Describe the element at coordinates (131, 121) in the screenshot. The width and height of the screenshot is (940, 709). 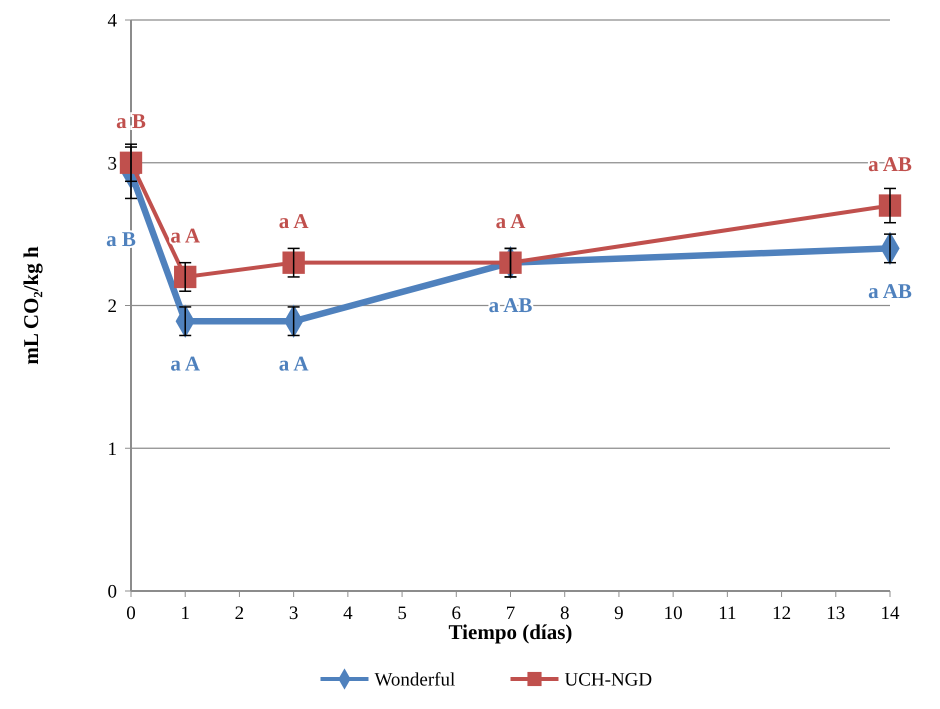
I see `annotation: a B` at that location.